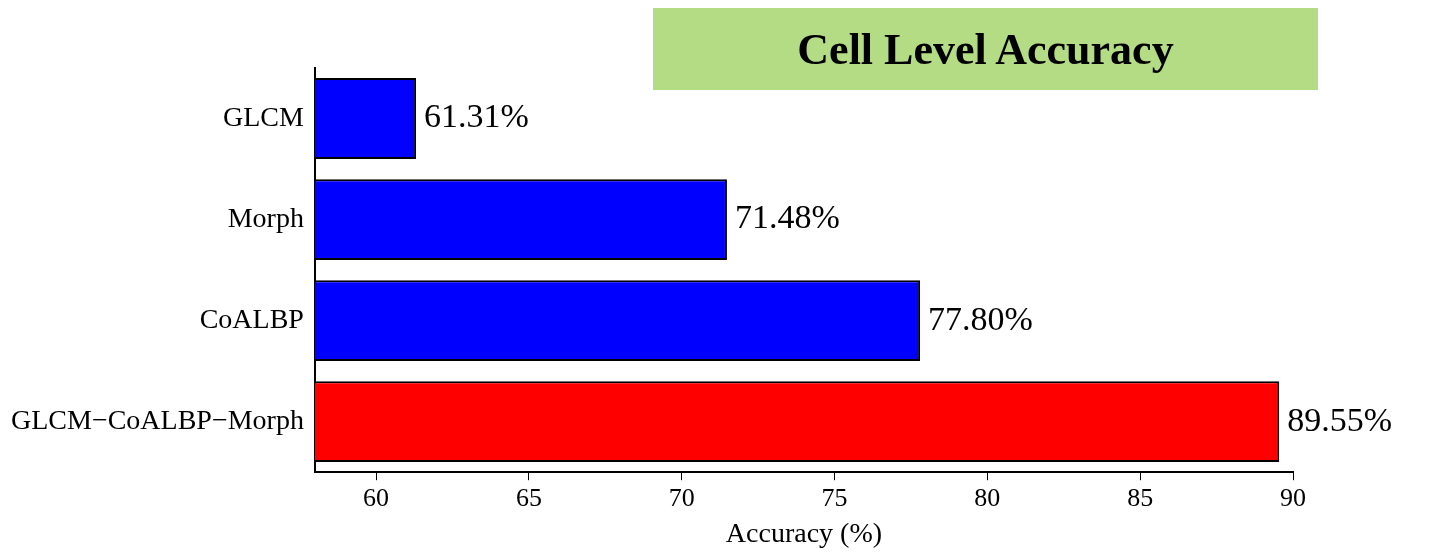  What do you see at coordinates (1140, 497) in the screenshot?
I see `x-tick-label: 85` at bounding box center [1140, 497].